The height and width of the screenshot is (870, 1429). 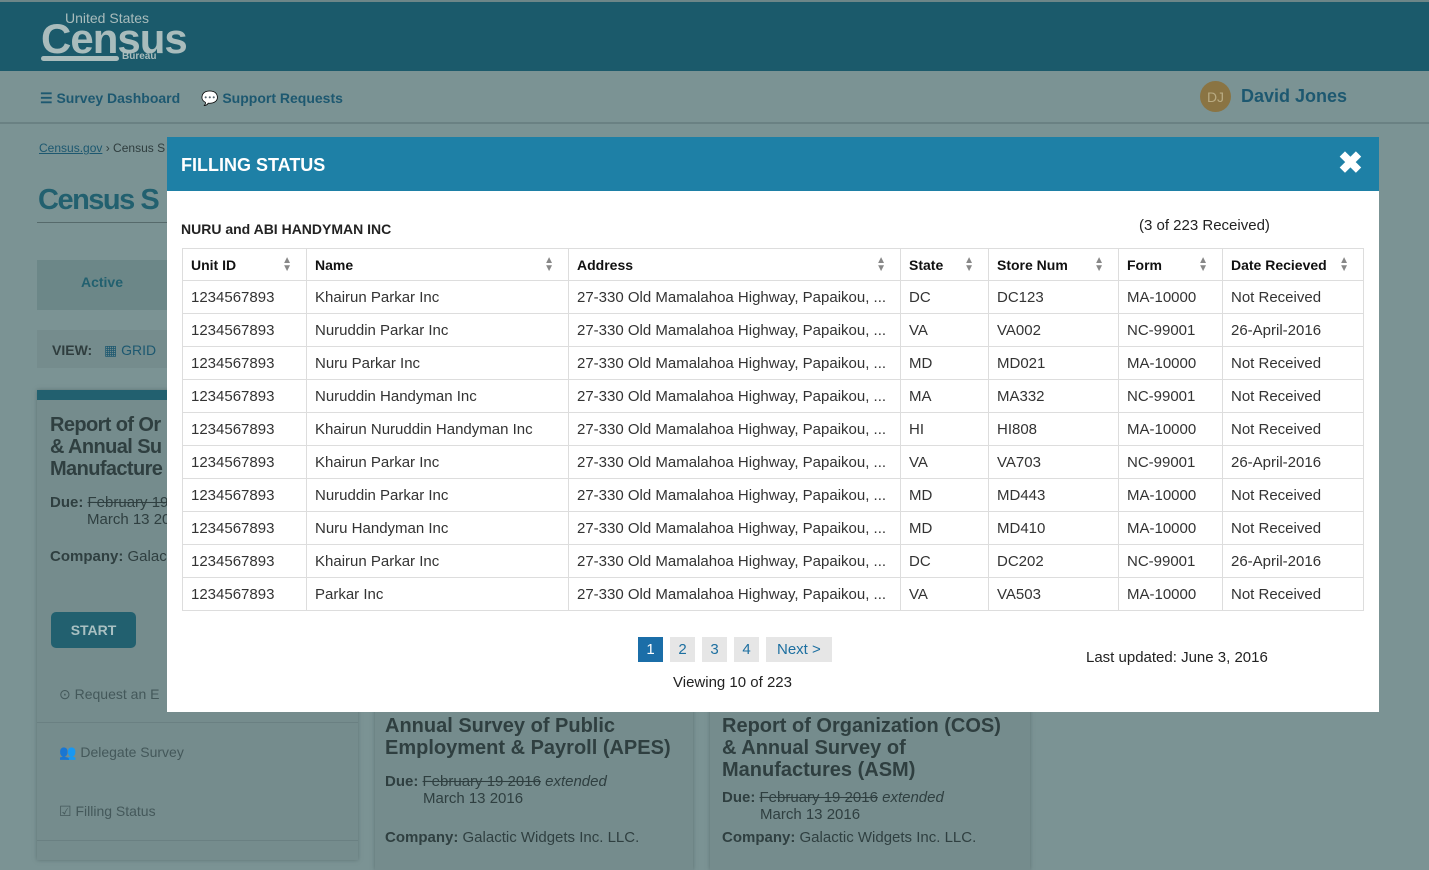 I want to click on filling-status-link: ☑ Filling Status, so click(x=107, y=811).